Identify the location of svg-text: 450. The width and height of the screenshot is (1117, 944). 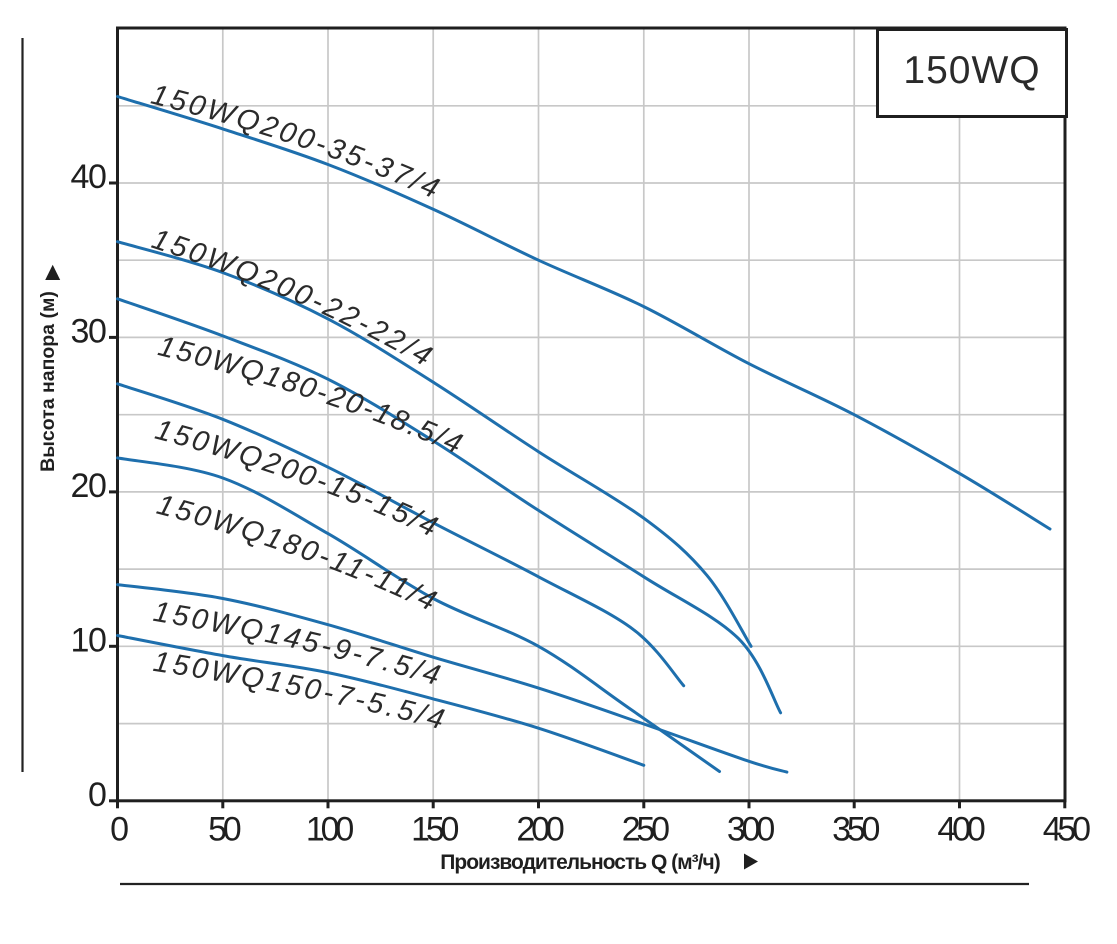
(1066, 830).